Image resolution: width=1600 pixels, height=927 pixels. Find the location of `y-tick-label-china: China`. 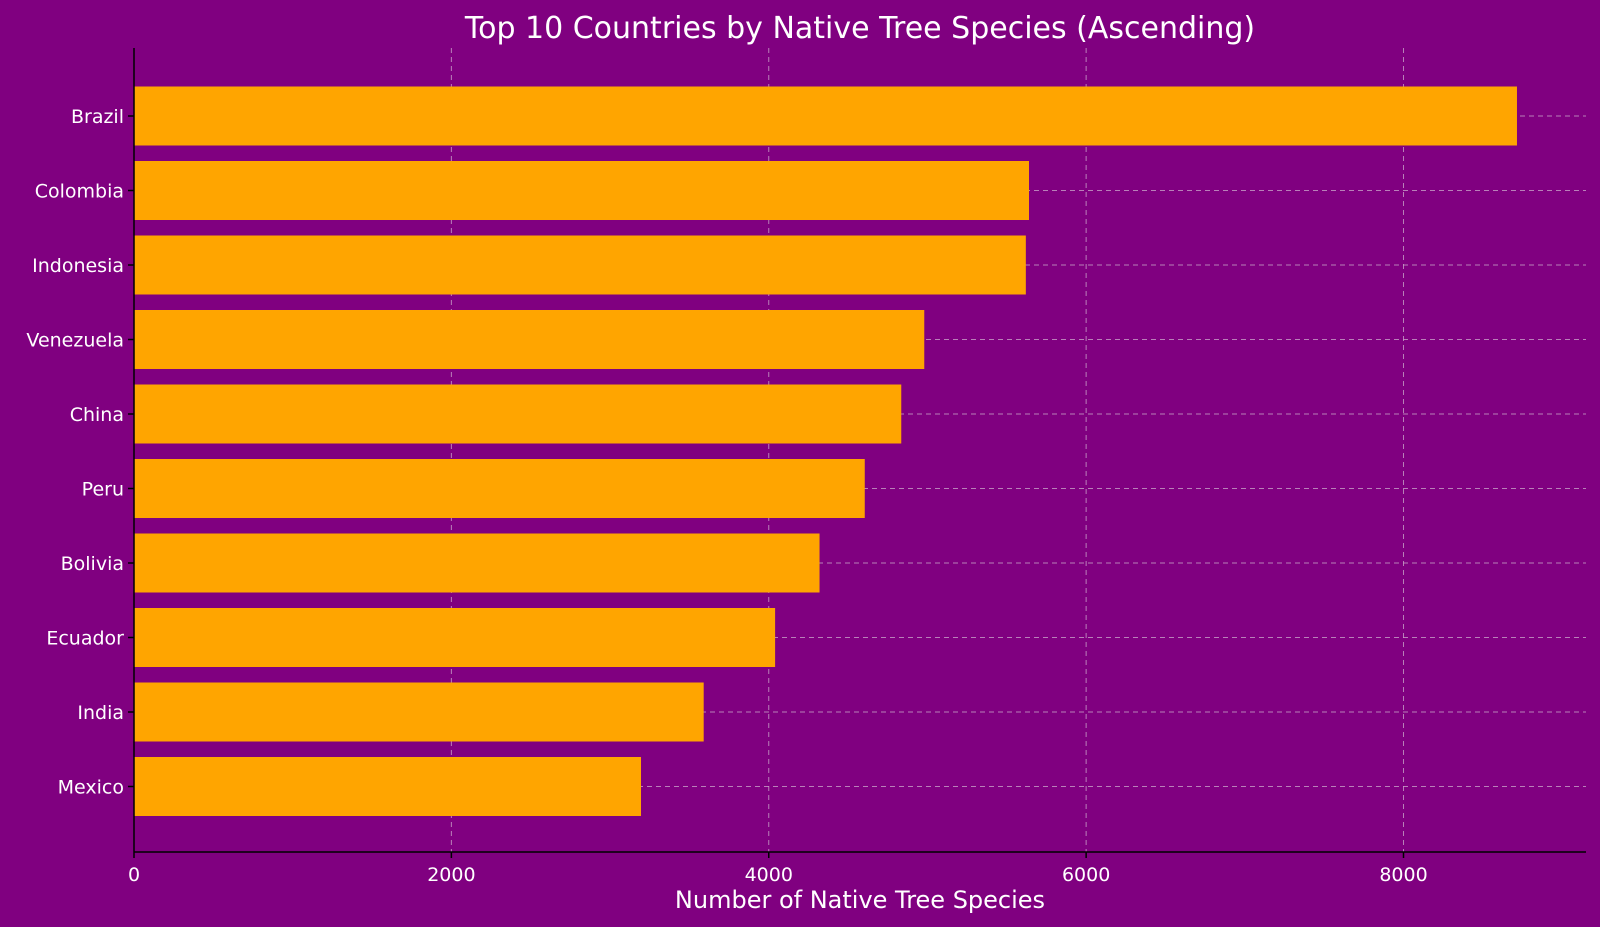

y-tick-label-china: China is located at coordinates (97, 415).